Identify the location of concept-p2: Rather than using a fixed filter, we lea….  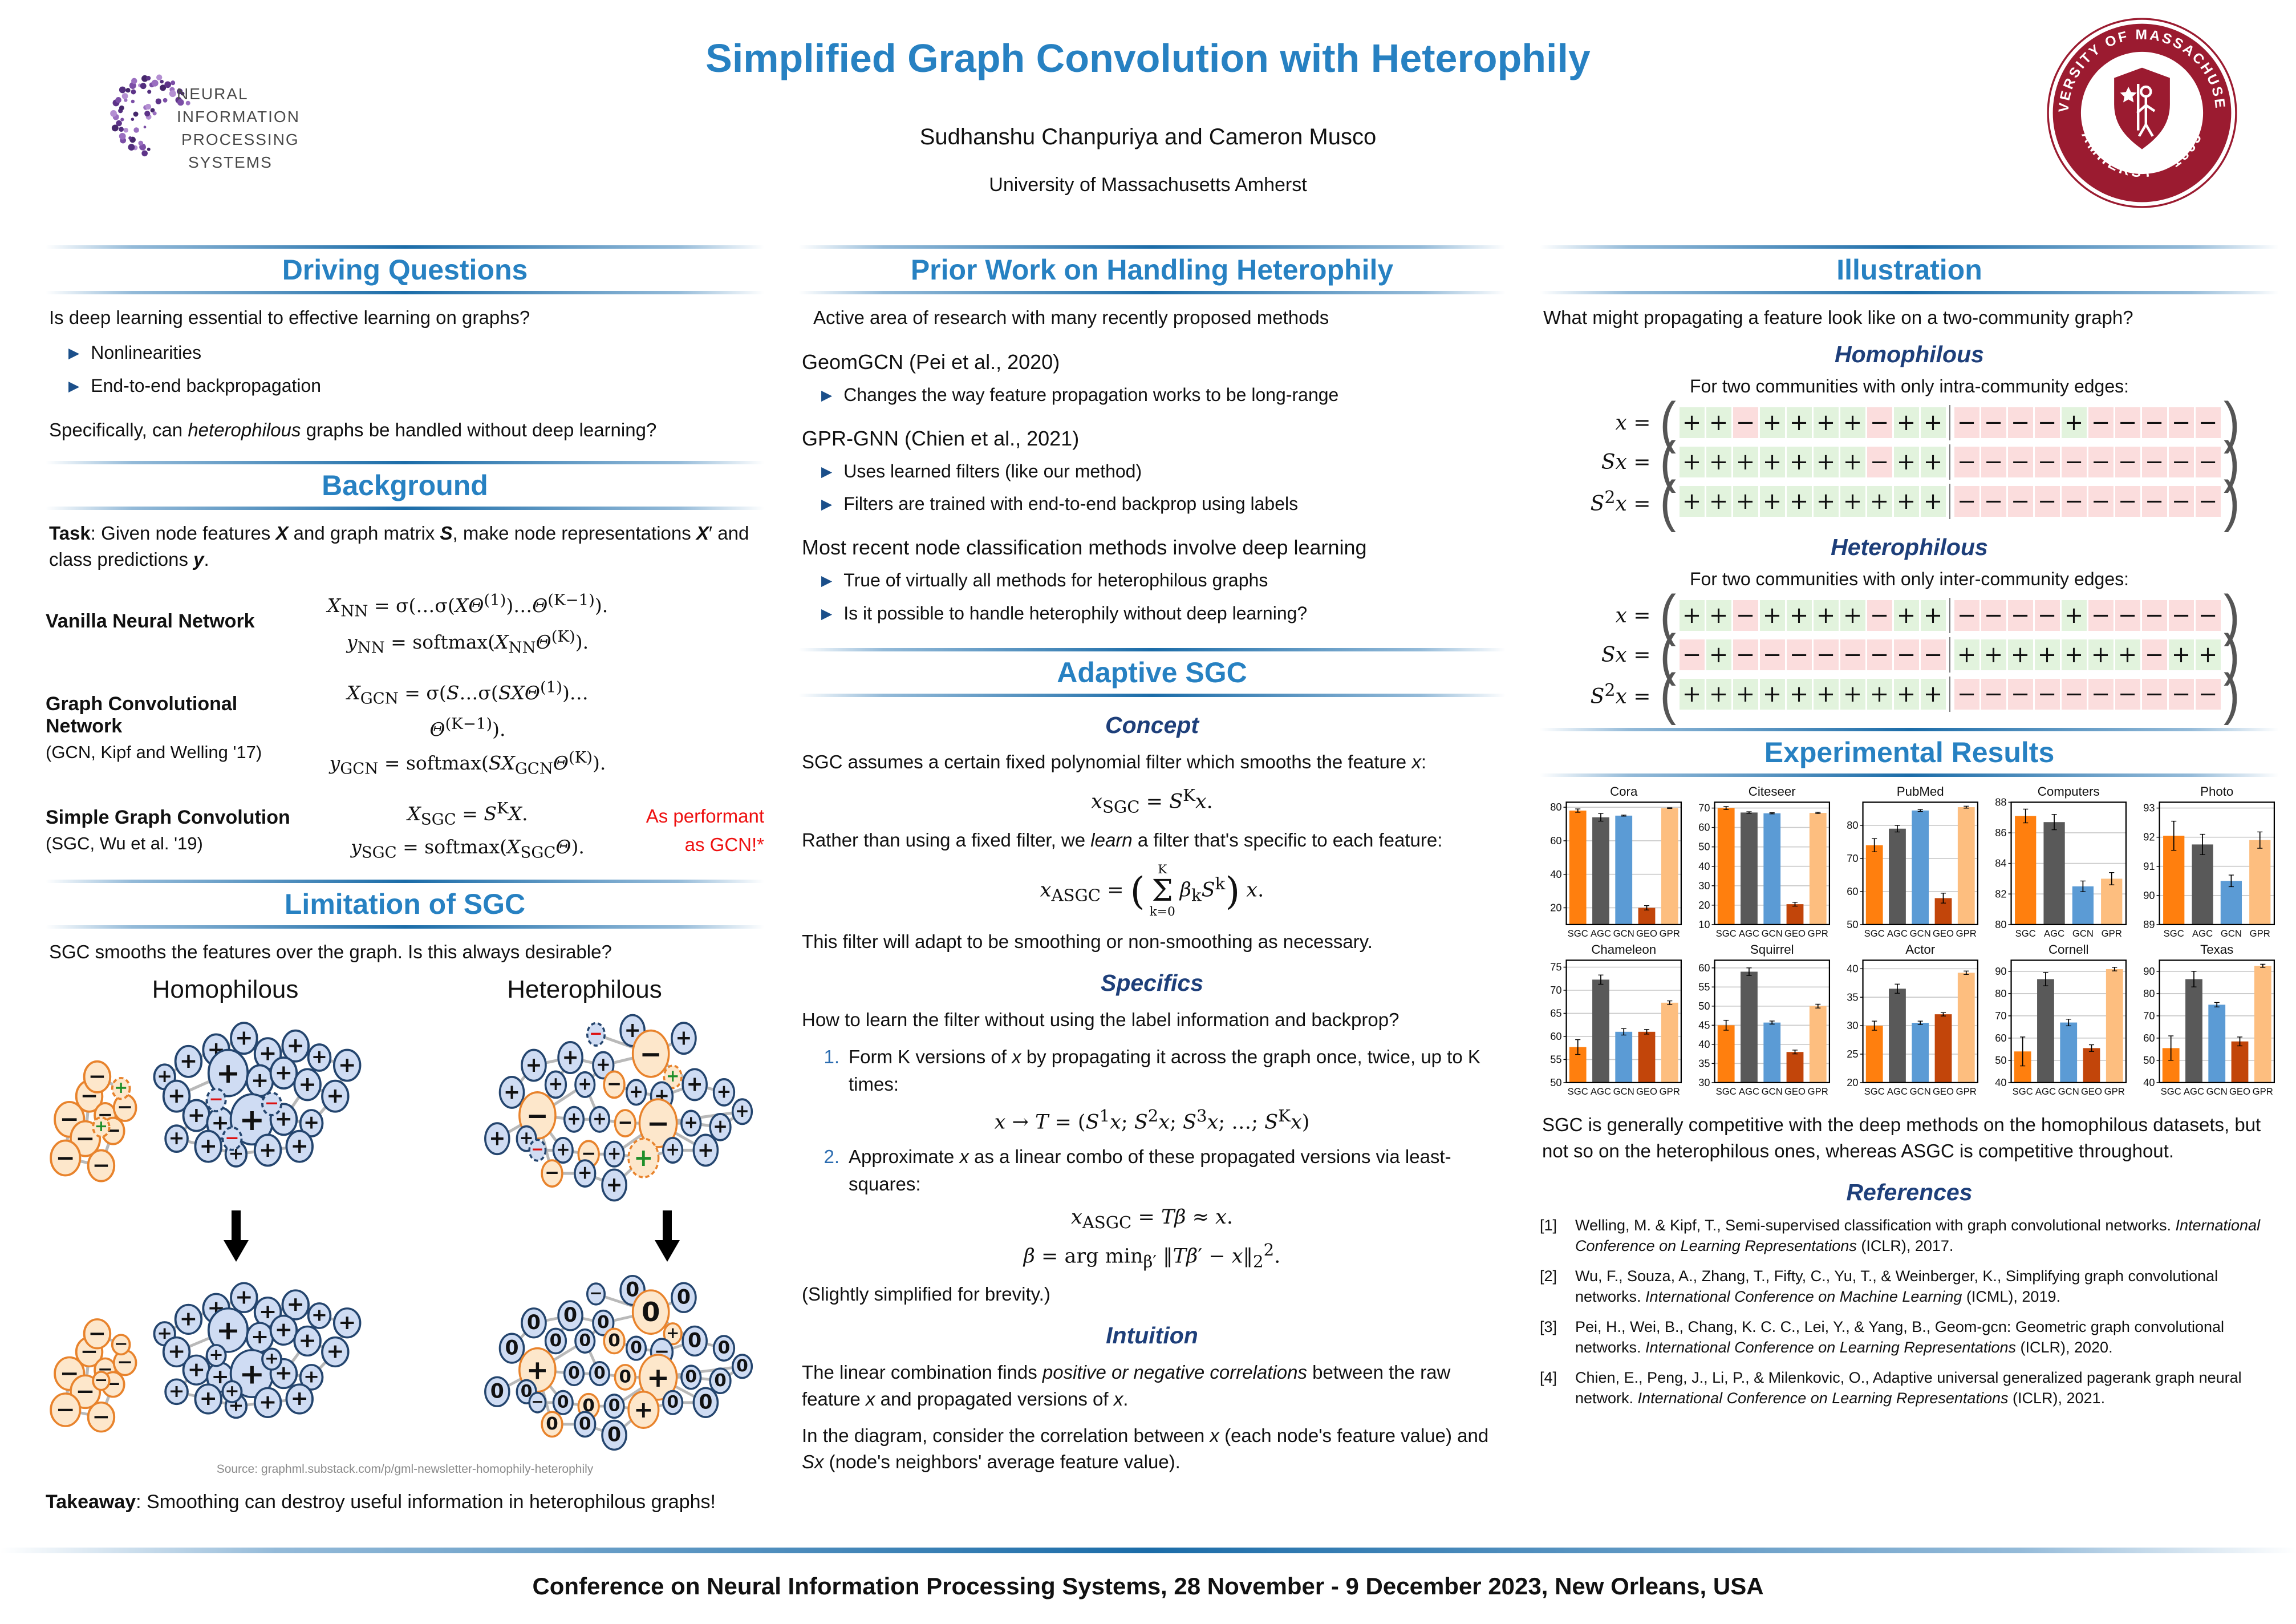
(1122, 840).